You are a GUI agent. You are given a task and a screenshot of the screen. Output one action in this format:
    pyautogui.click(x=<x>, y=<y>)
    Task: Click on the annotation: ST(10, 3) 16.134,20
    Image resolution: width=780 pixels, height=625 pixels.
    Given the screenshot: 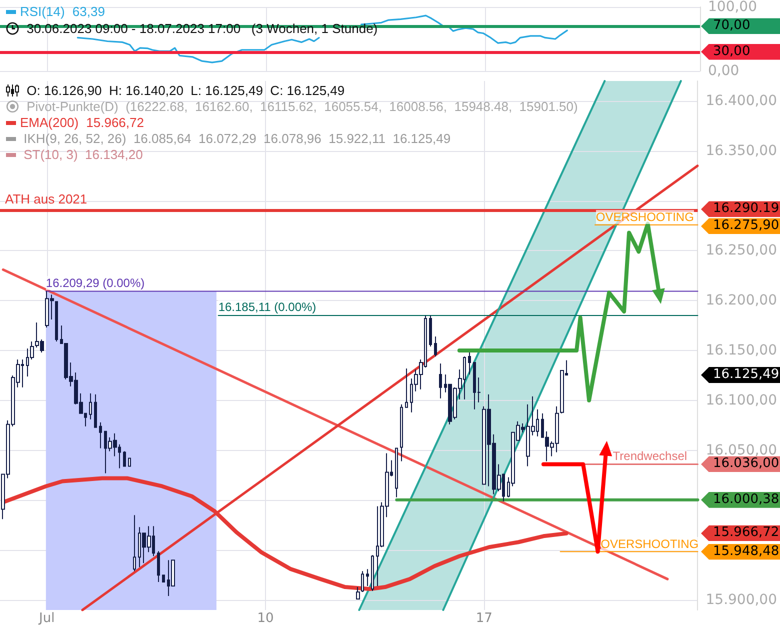 What is the action you would take?
    pyautogui.click(x=82, y=154)
    